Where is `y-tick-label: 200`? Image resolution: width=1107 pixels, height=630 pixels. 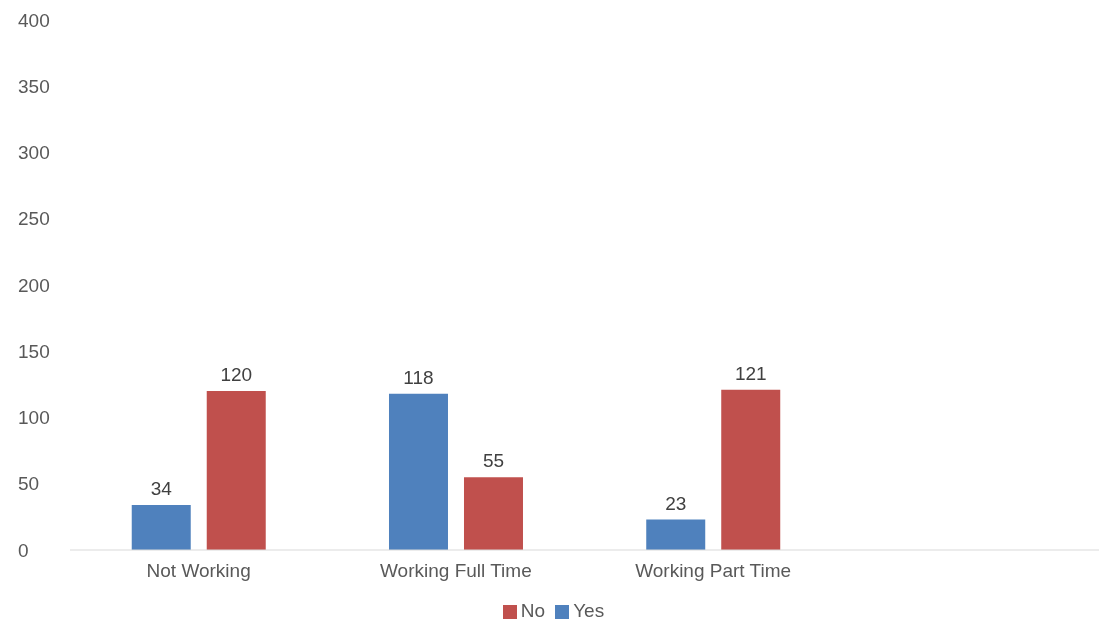
y-tick-label: 200 is located at coordinates (34, 285).